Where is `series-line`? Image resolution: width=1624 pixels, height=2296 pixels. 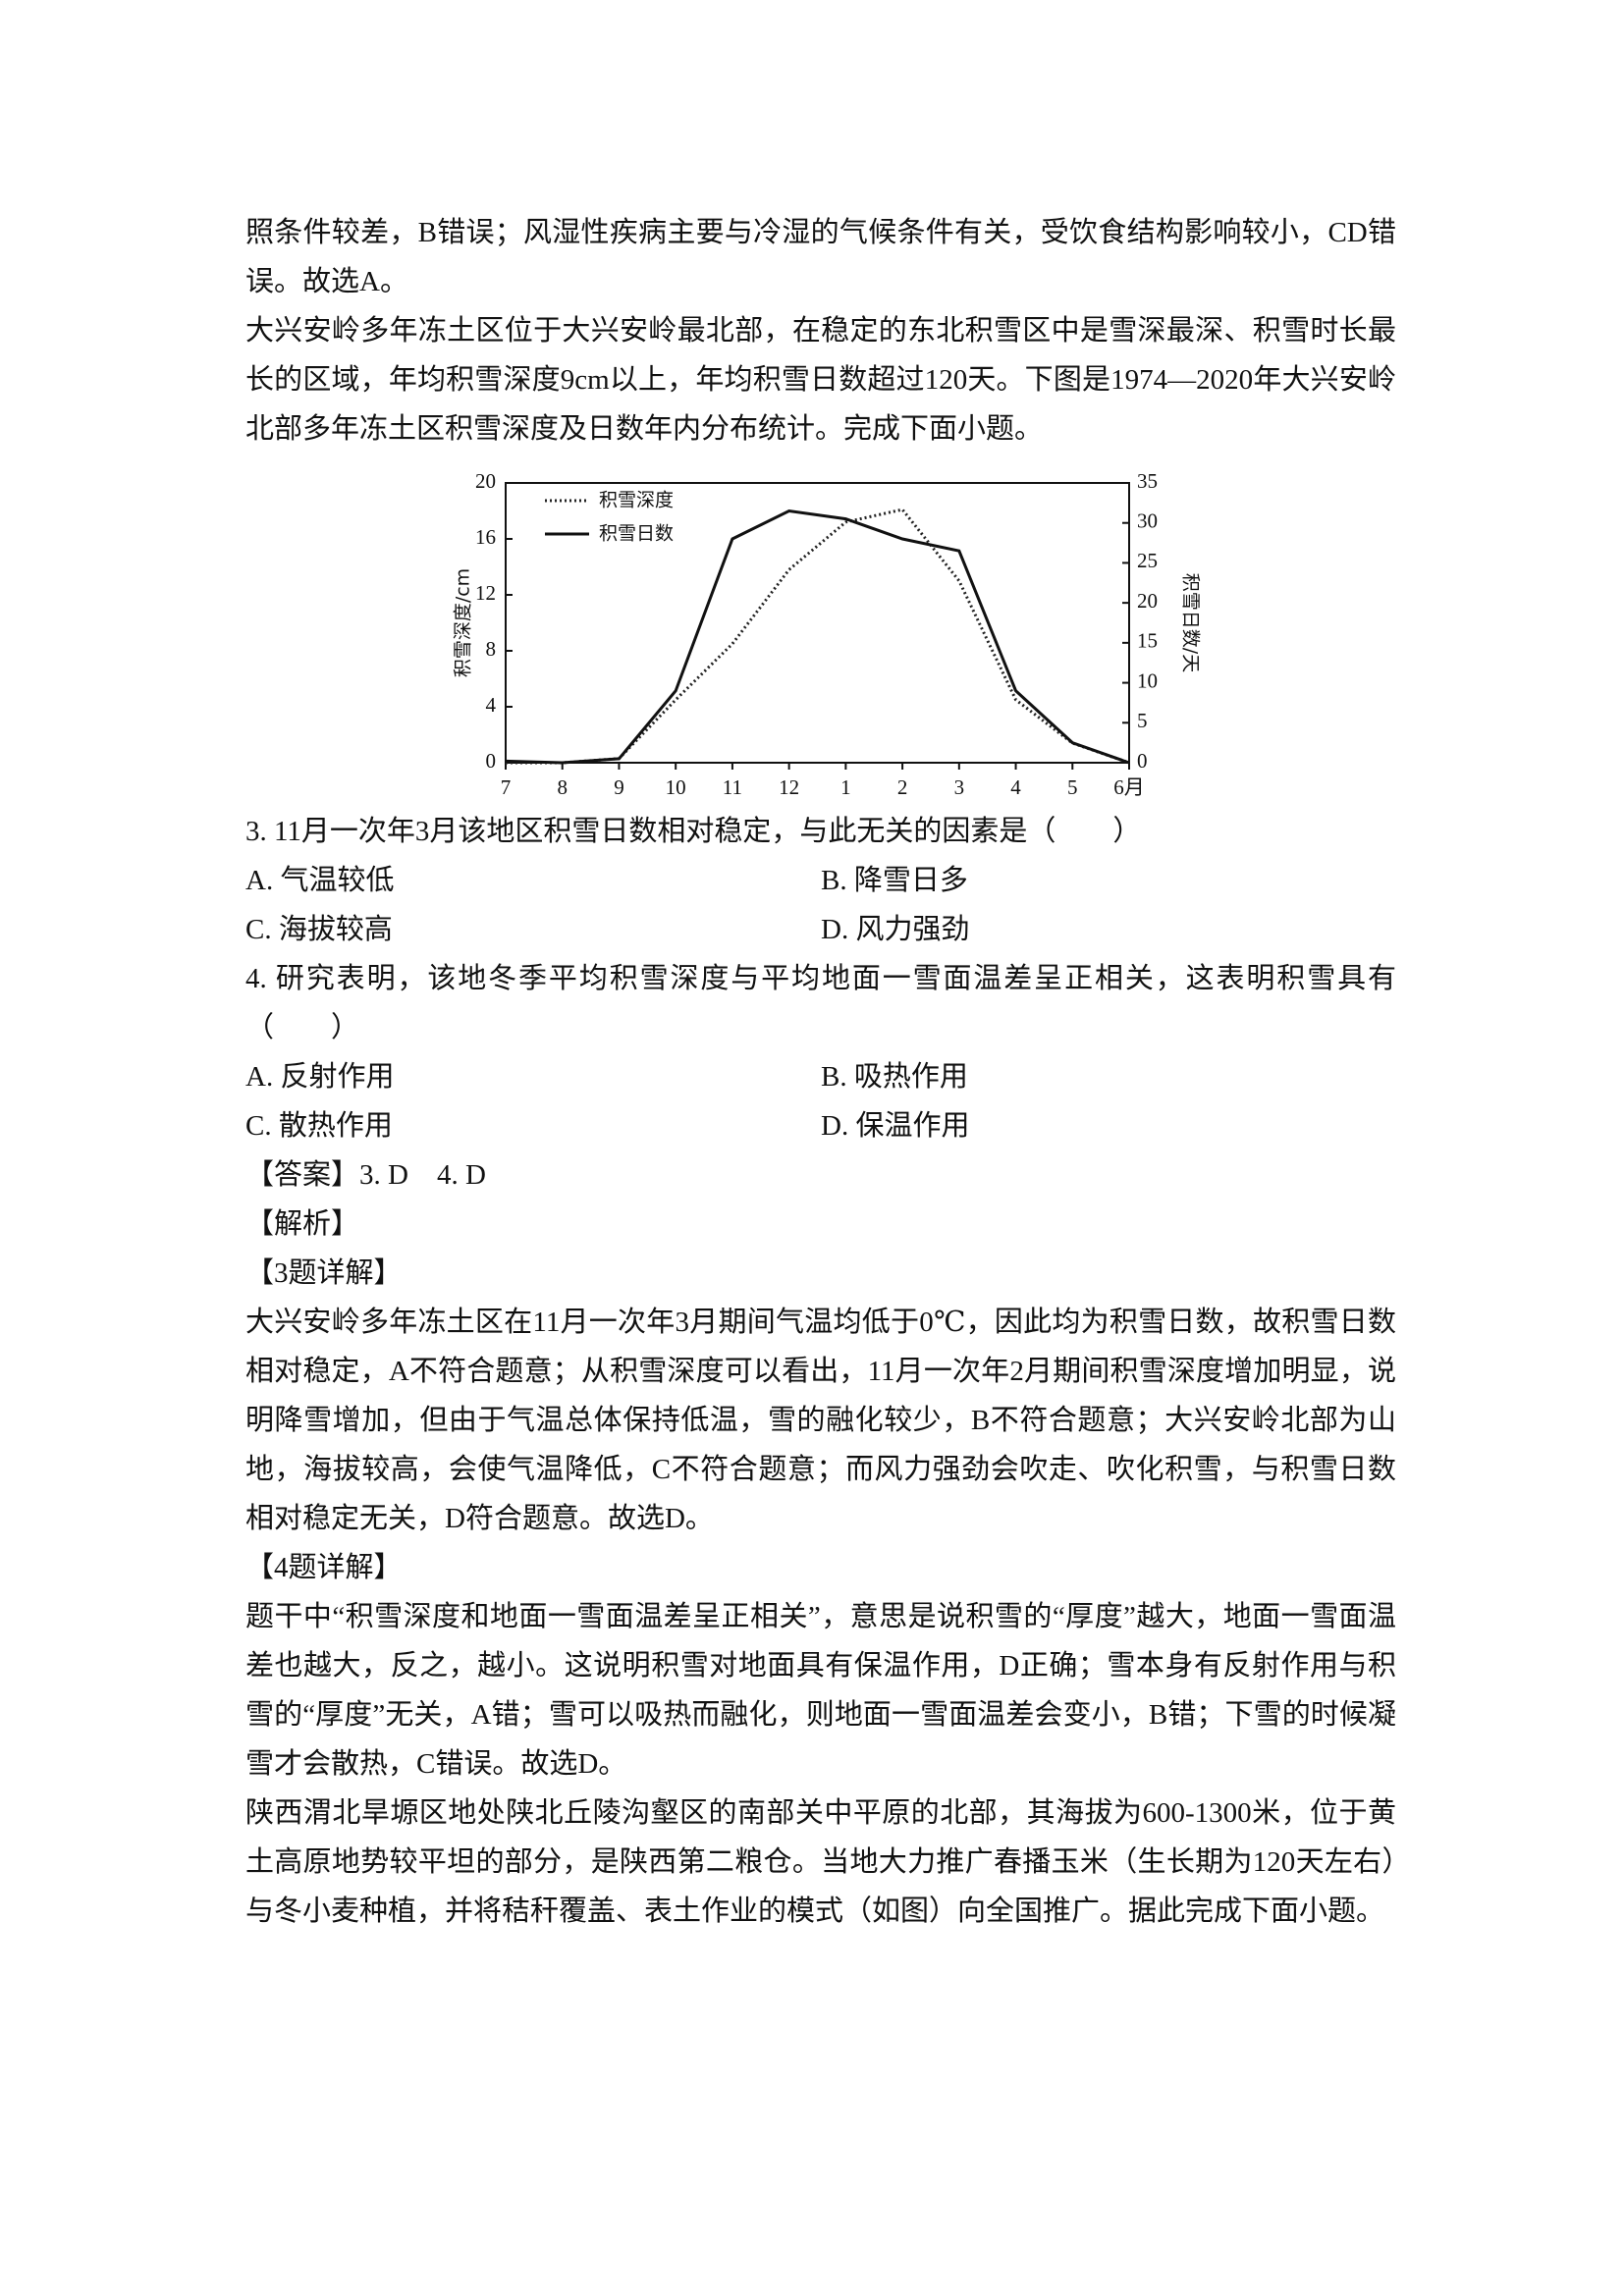
series-line is located at coordinates (818, 636).